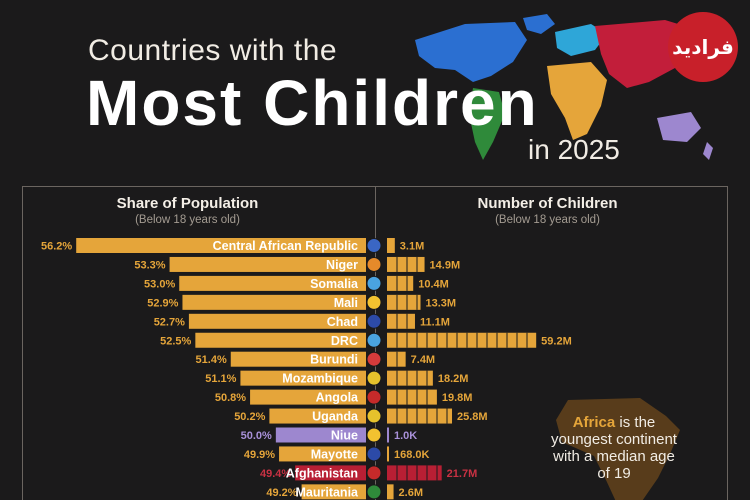 This screenshot has height=500, width=750. Describe the element at coordinates (249, 417) in the screenshot. I see `share-value-label: 50.2%` at that location.